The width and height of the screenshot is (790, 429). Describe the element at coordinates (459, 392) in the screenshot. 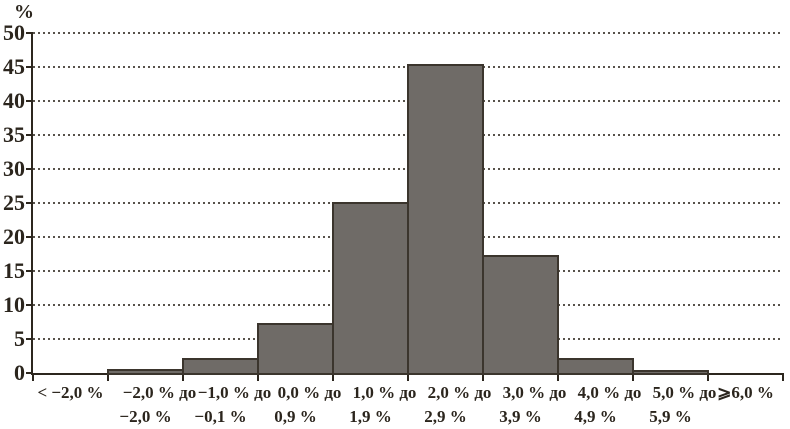

I see `x-category-label-line1: 2,0 % до` at that location.